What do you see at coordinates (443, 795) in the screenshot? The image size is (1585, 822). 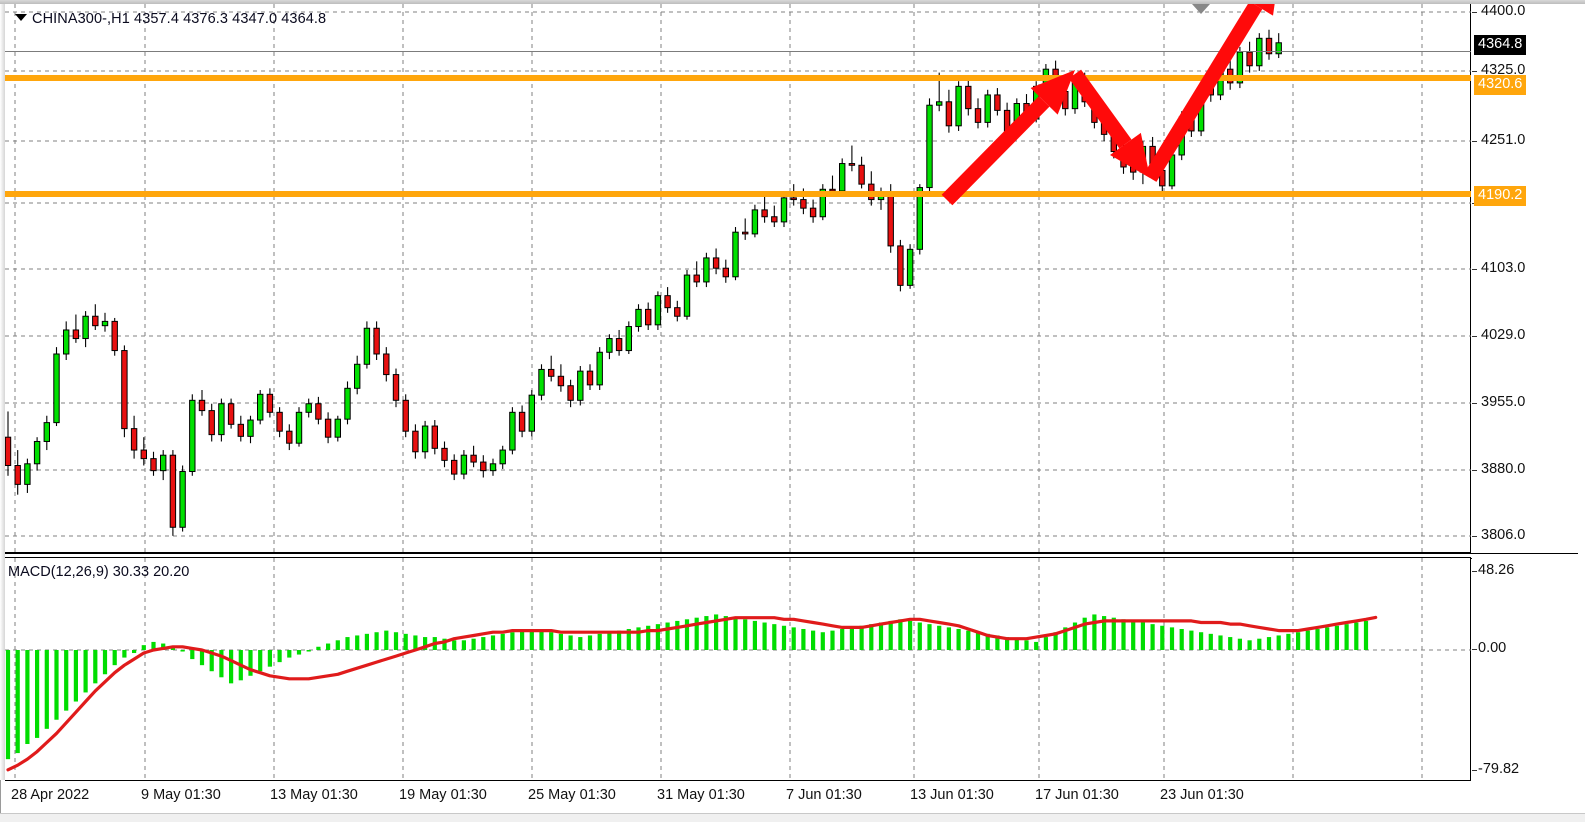 I see `time-tick-label: 19 May 01:30` at bounding box center [443, 795].